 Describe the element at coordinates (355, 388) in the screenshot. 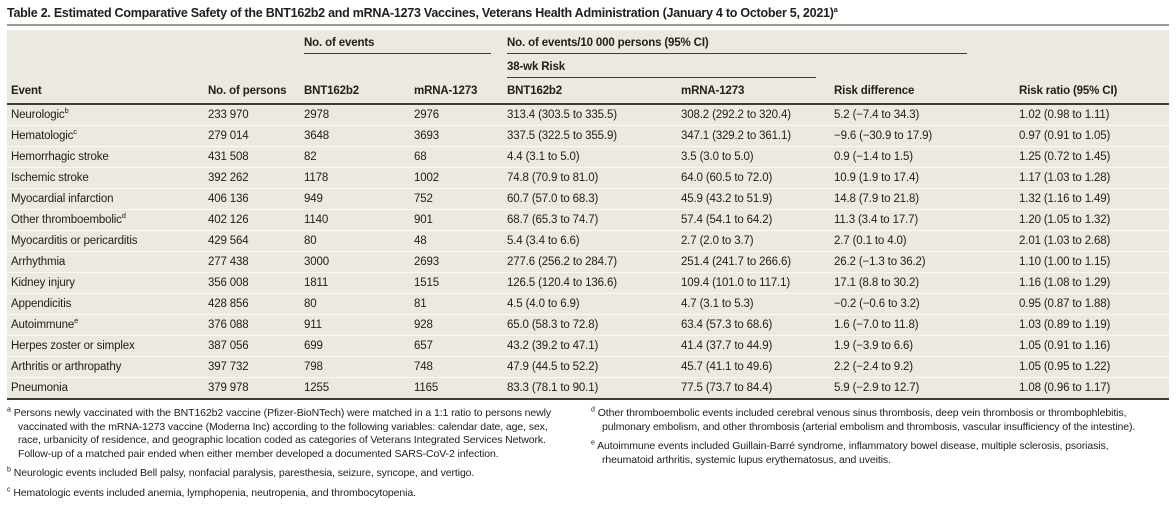

I see `cell-events-bnt: 1255` at that location.